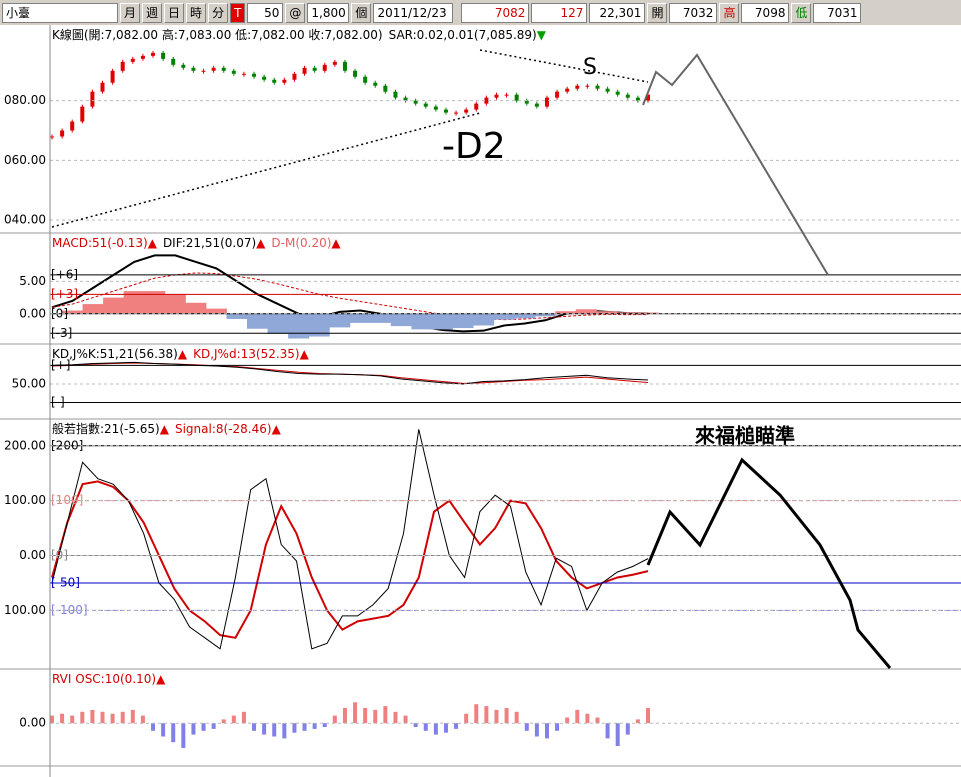  Describe the element at coordinates (209, 243) in the screenshot. I see `title-part: DIF:21,51(0.07)` at that location.